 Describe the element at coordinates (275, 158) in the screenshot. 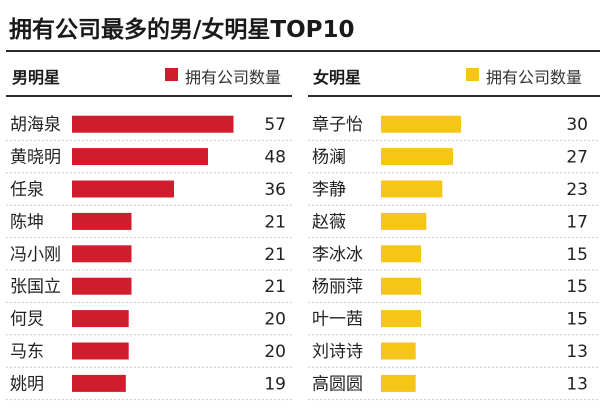

I see `male-value-label: 48` at that location.